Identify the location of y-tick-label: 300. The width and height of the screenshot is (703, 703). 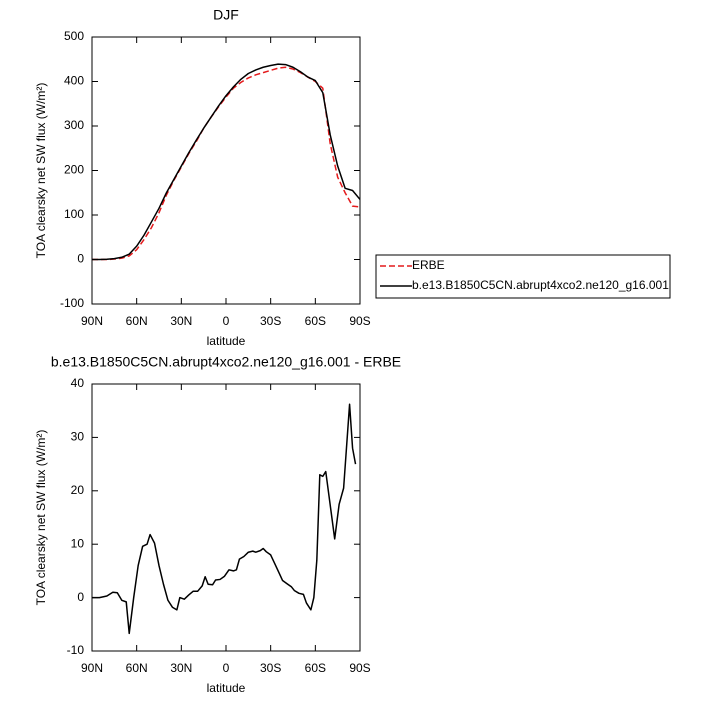
(74, 125).